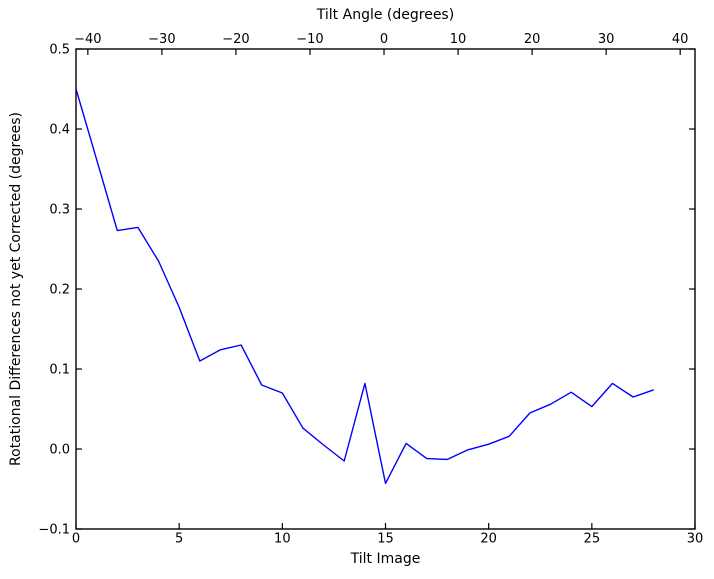 The height and width of the screenshot is (579, 714). Describe the element at coordinates (458, 39) in the screenshot. I see `top-tick-label: 10` at that location.